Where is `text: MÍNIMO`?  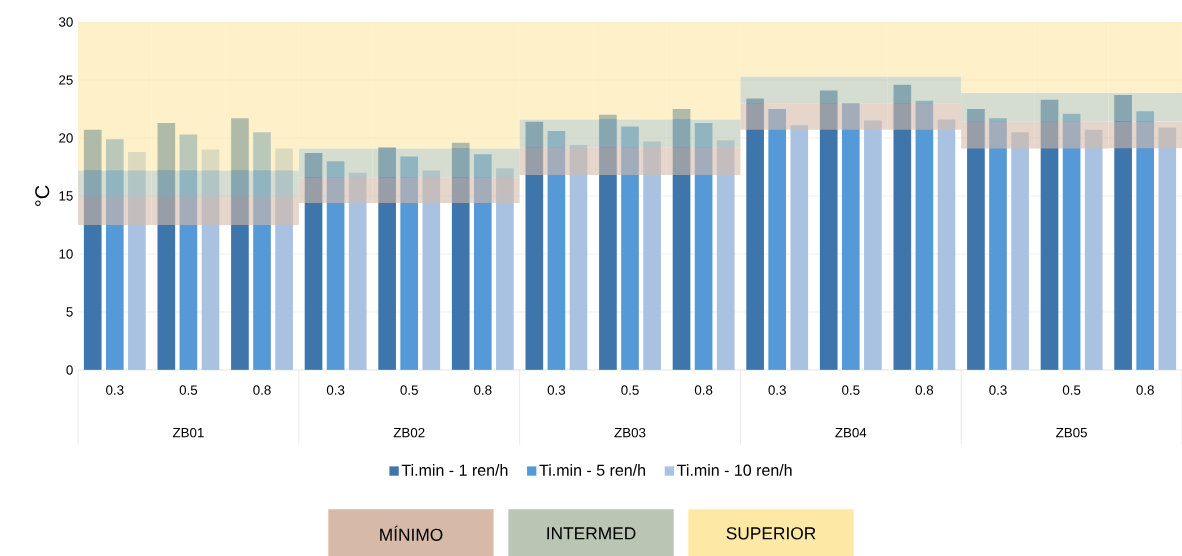
text: MÍNIMO is located at coordinates (411, 533).